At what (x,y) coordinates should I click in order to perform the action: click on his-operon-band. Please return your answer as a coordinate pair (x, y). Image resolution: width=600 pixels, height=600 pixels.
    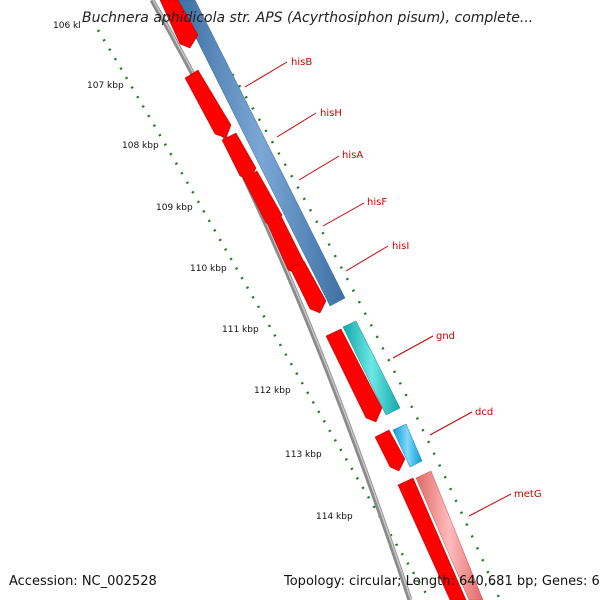
    Looking at the image, I should click on (261, 153).